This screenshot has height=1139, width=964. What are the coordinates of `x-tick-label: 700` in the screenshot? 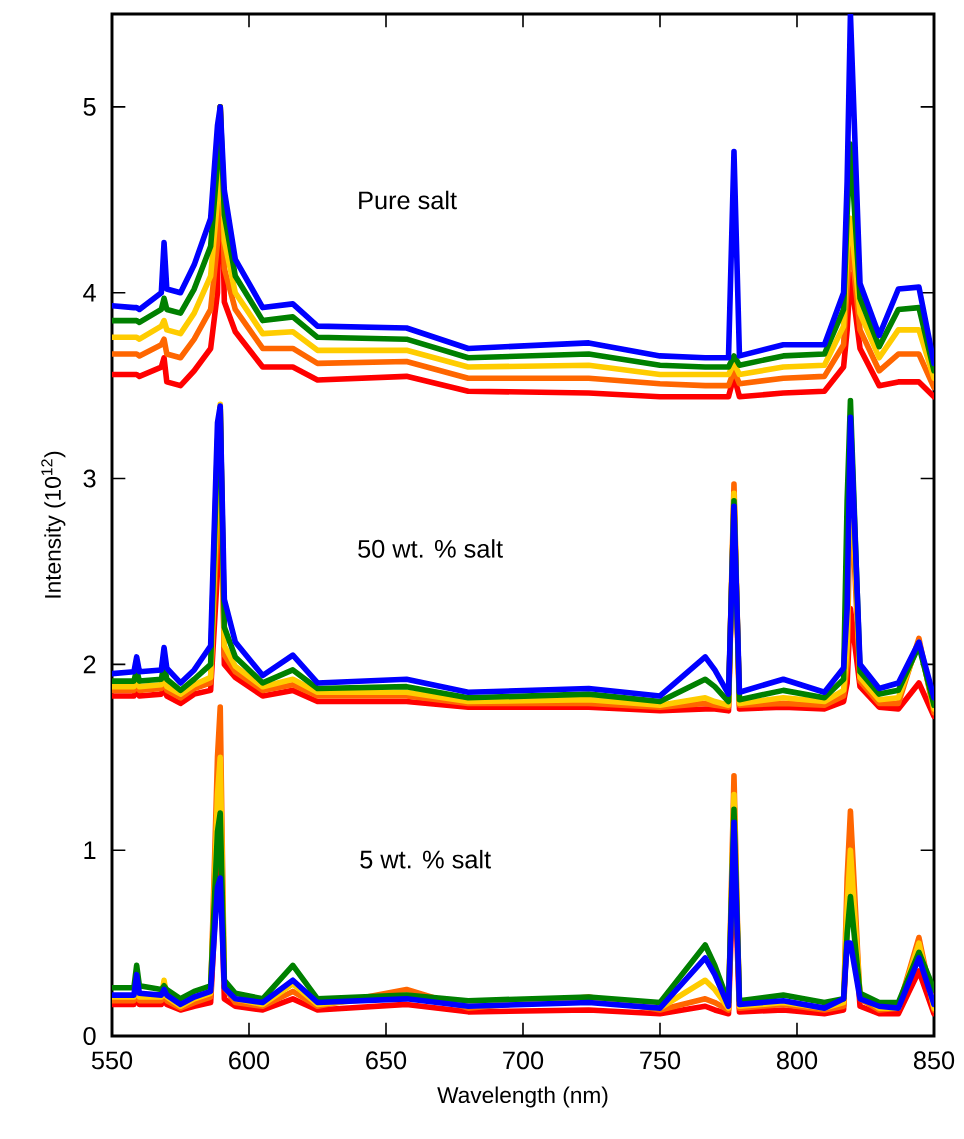 It's located at (523, 1060).